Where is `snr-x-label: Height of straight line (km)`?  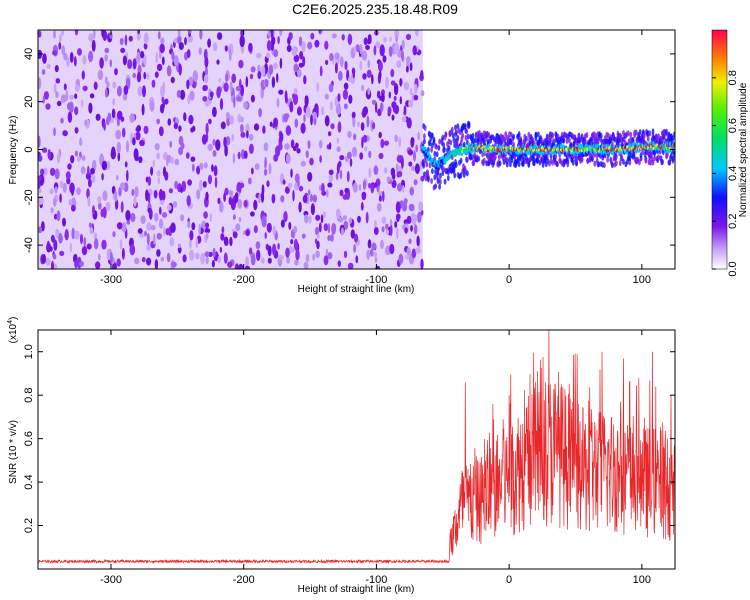
snr-x-label: Height of straight line (km) is located at coordinates (356, 589).